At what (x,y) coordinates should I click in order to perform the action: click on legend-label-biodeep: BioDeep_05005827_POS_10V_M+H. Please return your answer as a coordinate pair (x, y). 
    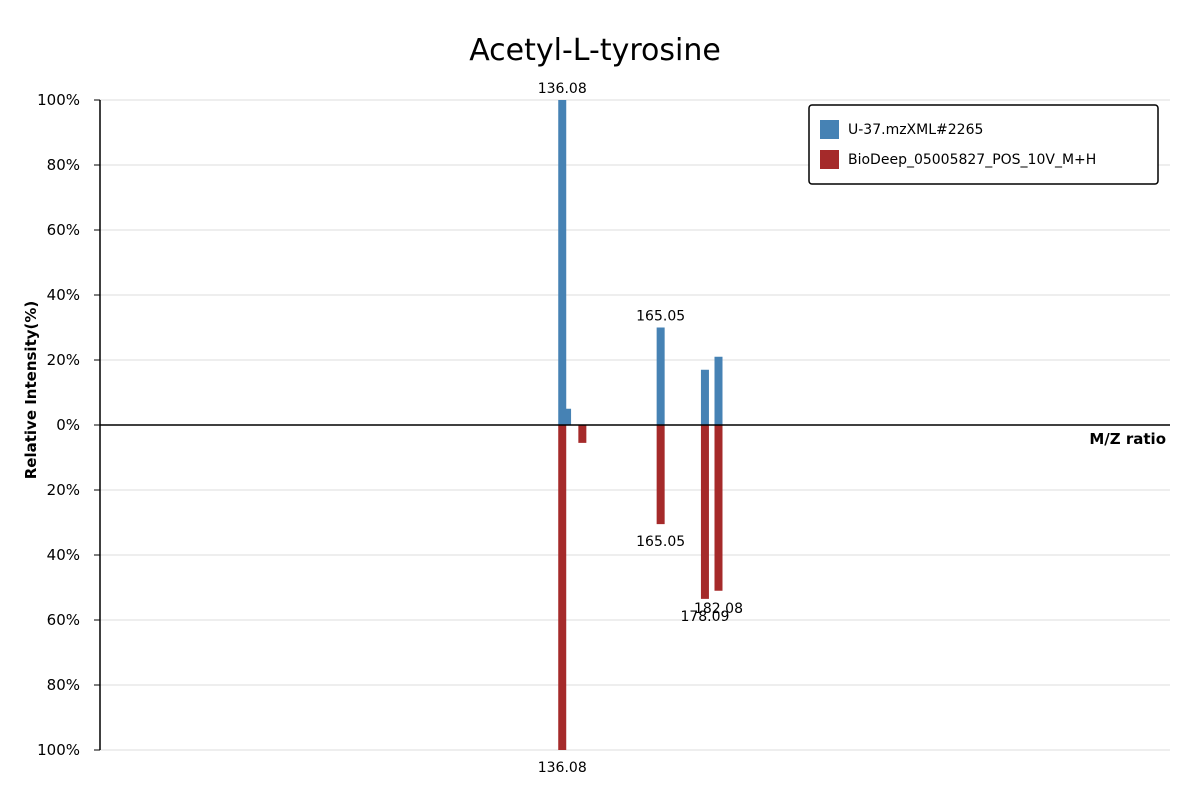
    Looking at the image, I should click on (972, 160).